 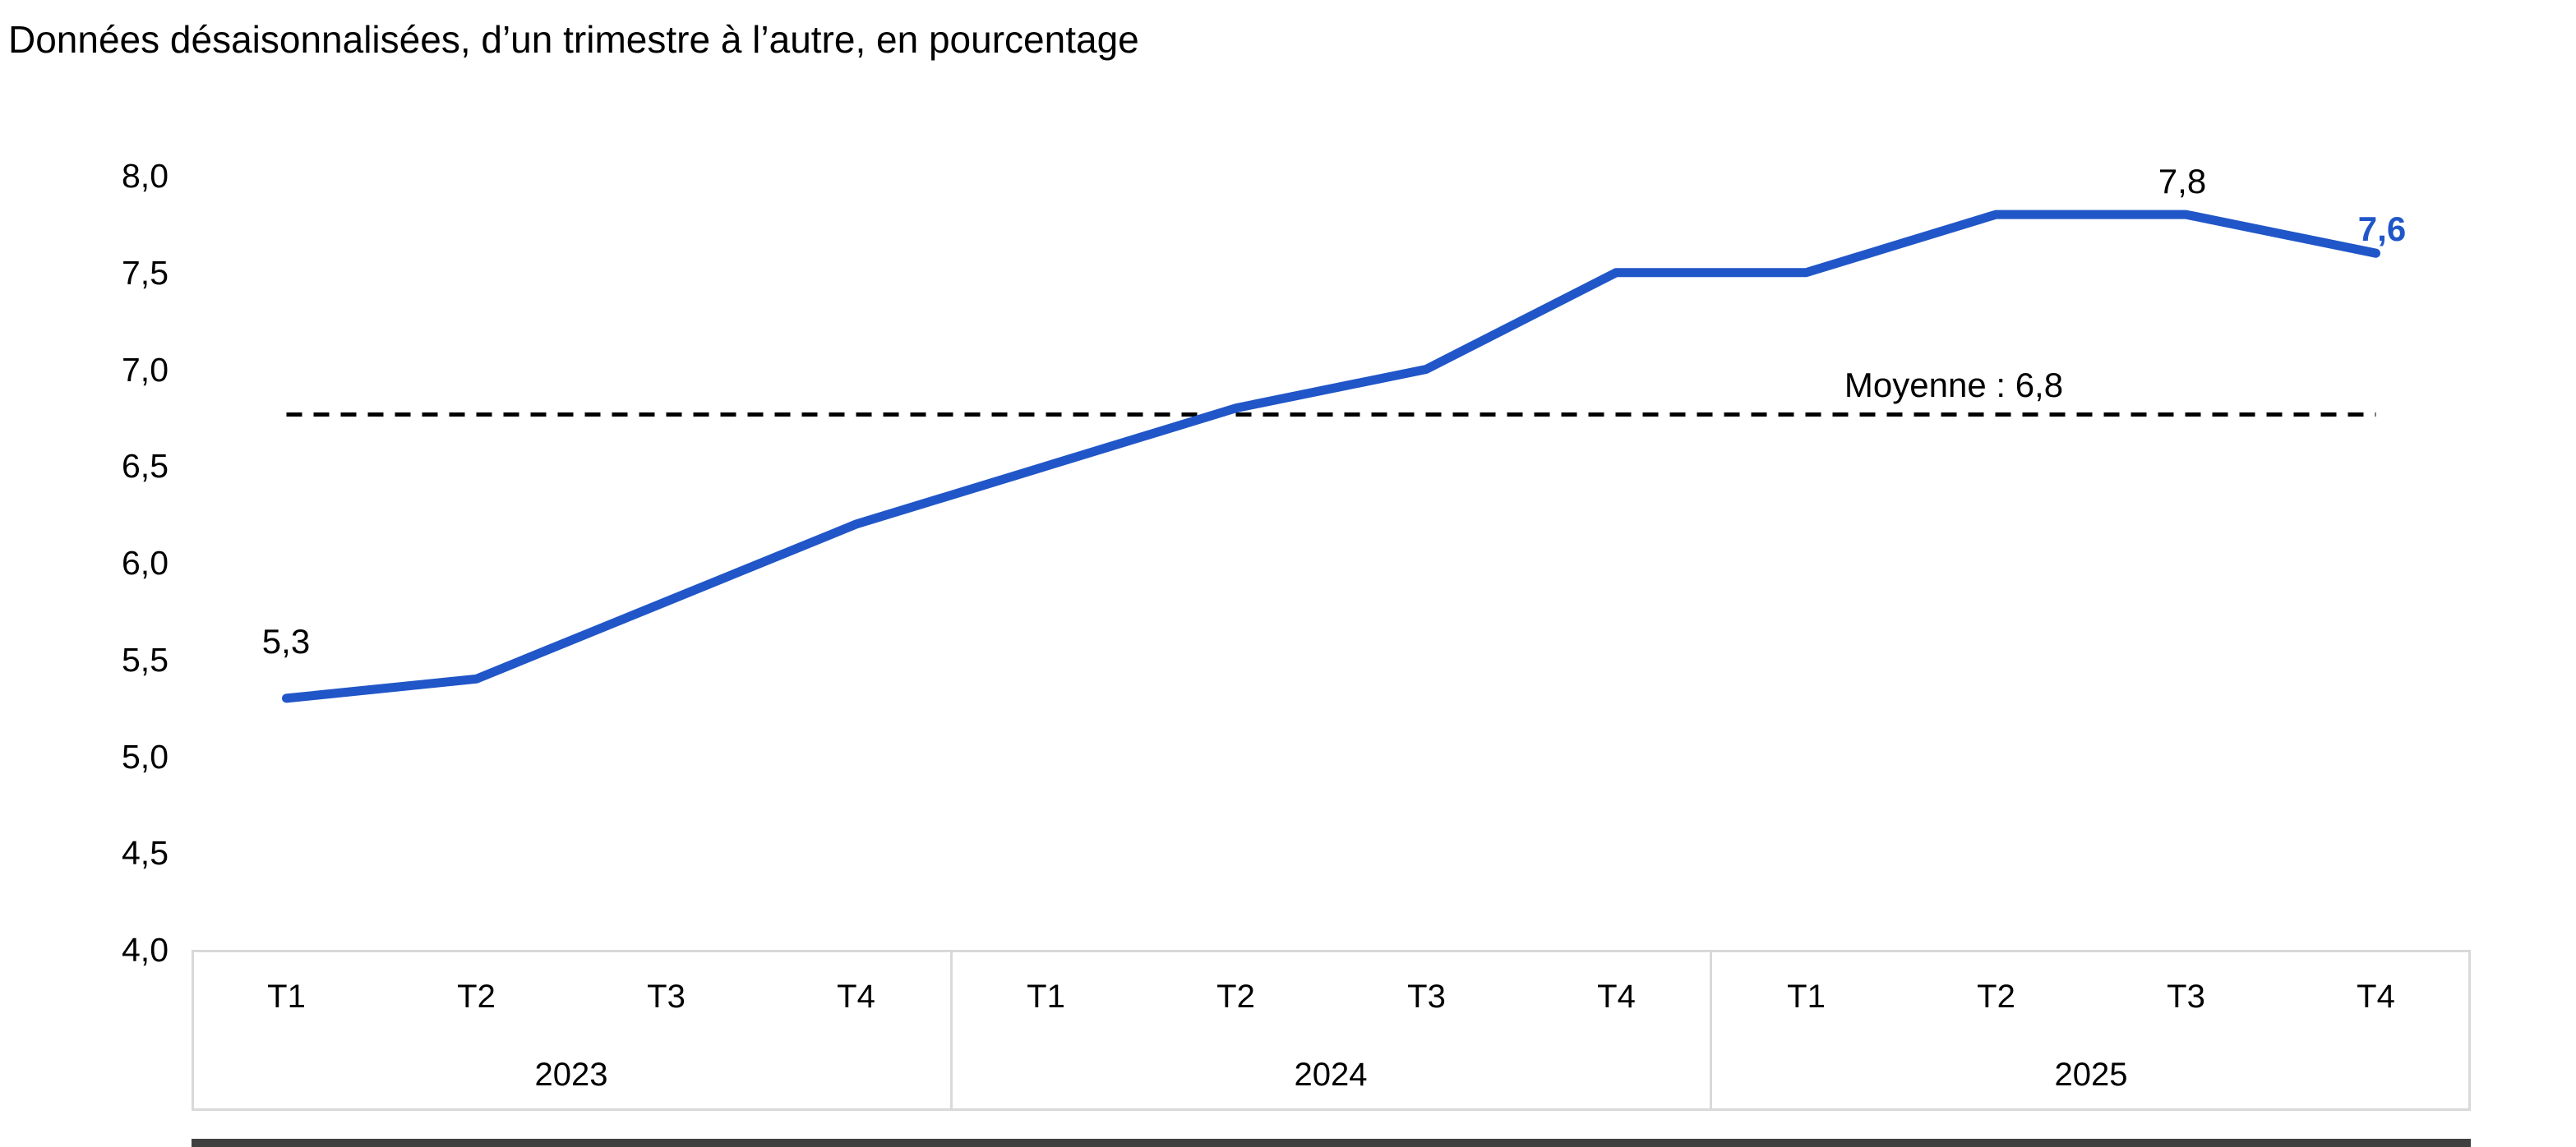 I want to click on y-tick-label: 7,5, so click(x=145, y=273).